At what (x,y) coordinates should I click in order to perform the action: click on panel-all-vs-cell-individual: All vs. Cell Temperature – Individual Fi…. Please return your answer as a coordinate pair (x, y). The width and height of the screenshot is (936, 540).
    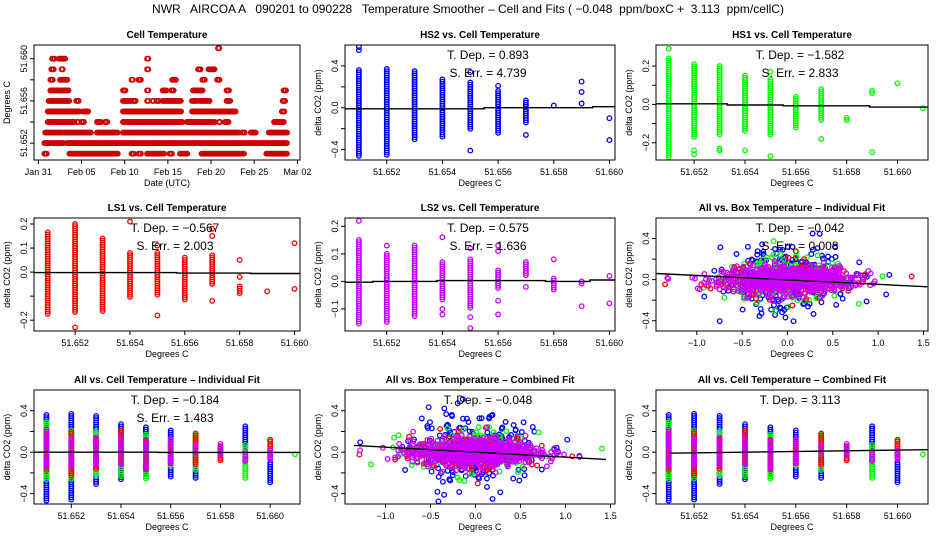
    Looking at the image, I should click on (151, 453).